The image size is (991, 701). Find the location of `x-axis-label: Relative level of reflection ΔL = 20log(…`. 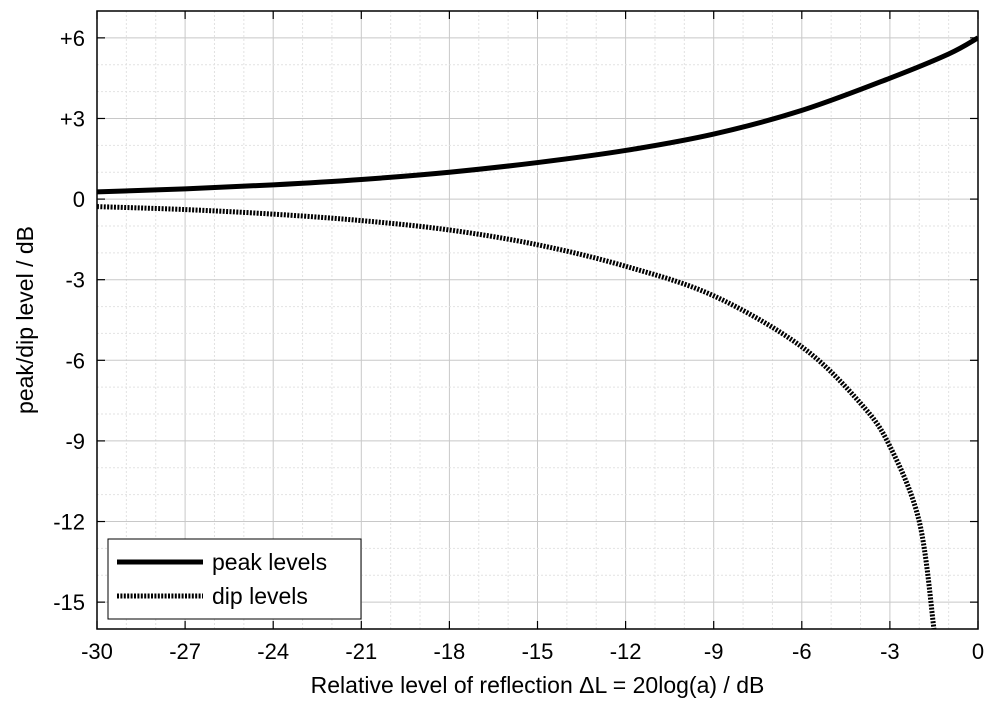

x-axis-label: Relative level of reflection ΔL = 20log(… is located at coordinates (538, 685).